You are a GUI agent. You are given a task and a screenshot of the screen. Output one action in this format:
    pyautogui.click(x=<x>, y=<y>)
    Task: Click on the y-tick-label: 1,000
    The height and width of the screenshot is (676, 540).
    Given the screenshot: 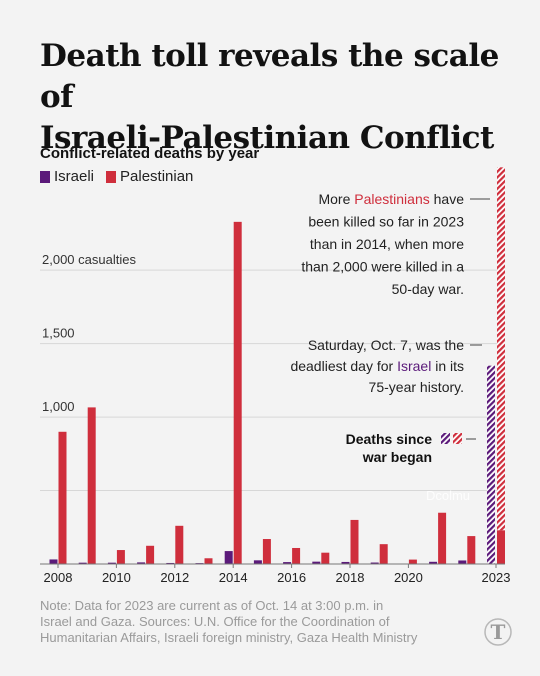 What is the action you would take?
    pyautogui.click(x=58, y=406)
    